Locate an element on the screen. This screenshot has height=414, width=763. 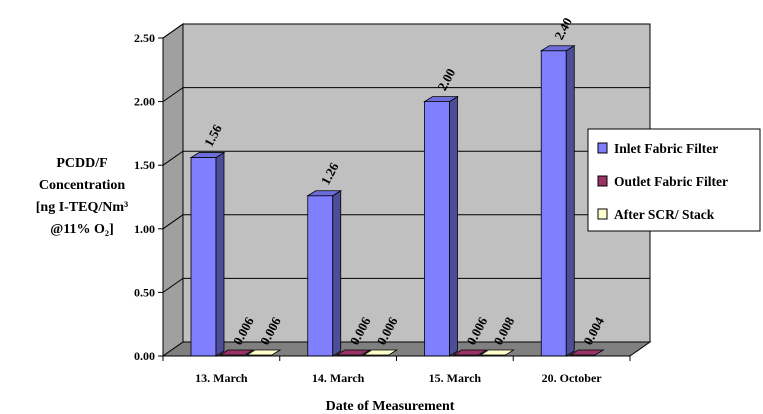
side-wall is located at coordinates (173, 190).